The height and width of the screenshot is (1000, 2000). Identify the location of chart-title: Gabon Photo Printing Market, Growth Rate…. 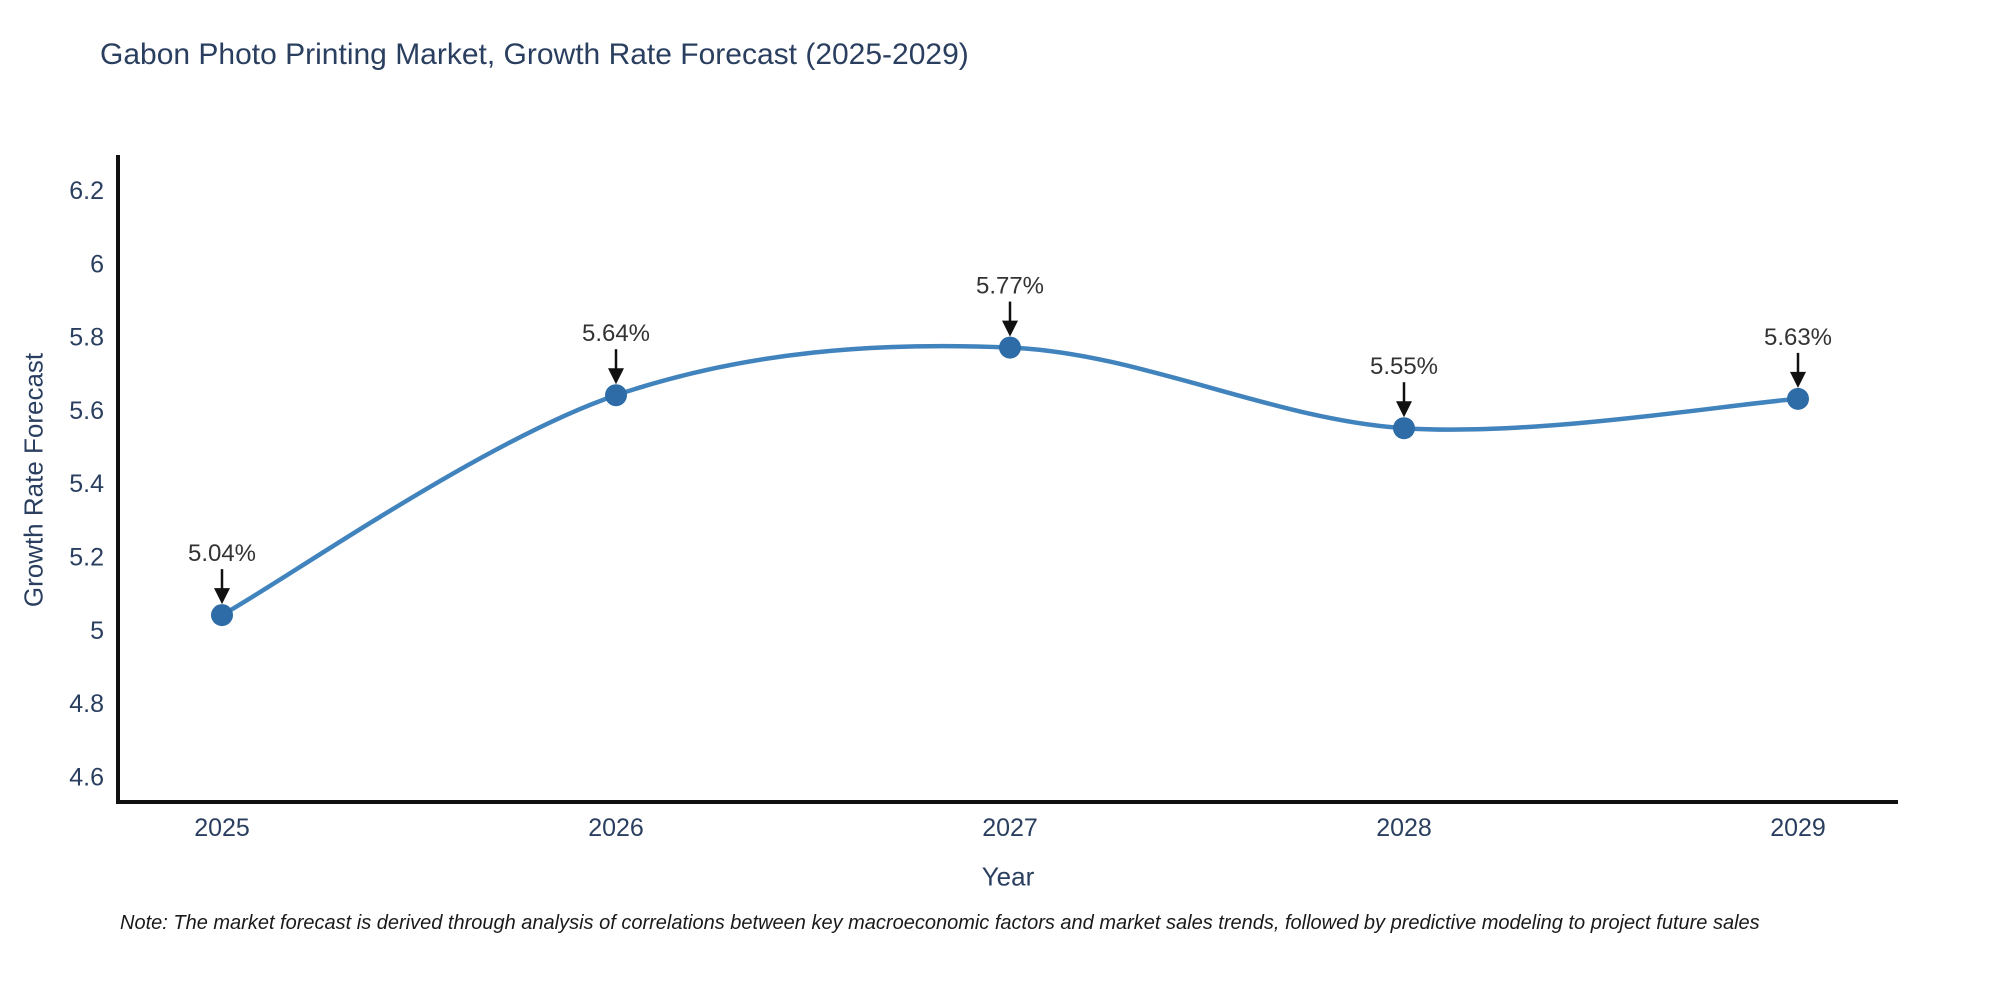
(534, 54).